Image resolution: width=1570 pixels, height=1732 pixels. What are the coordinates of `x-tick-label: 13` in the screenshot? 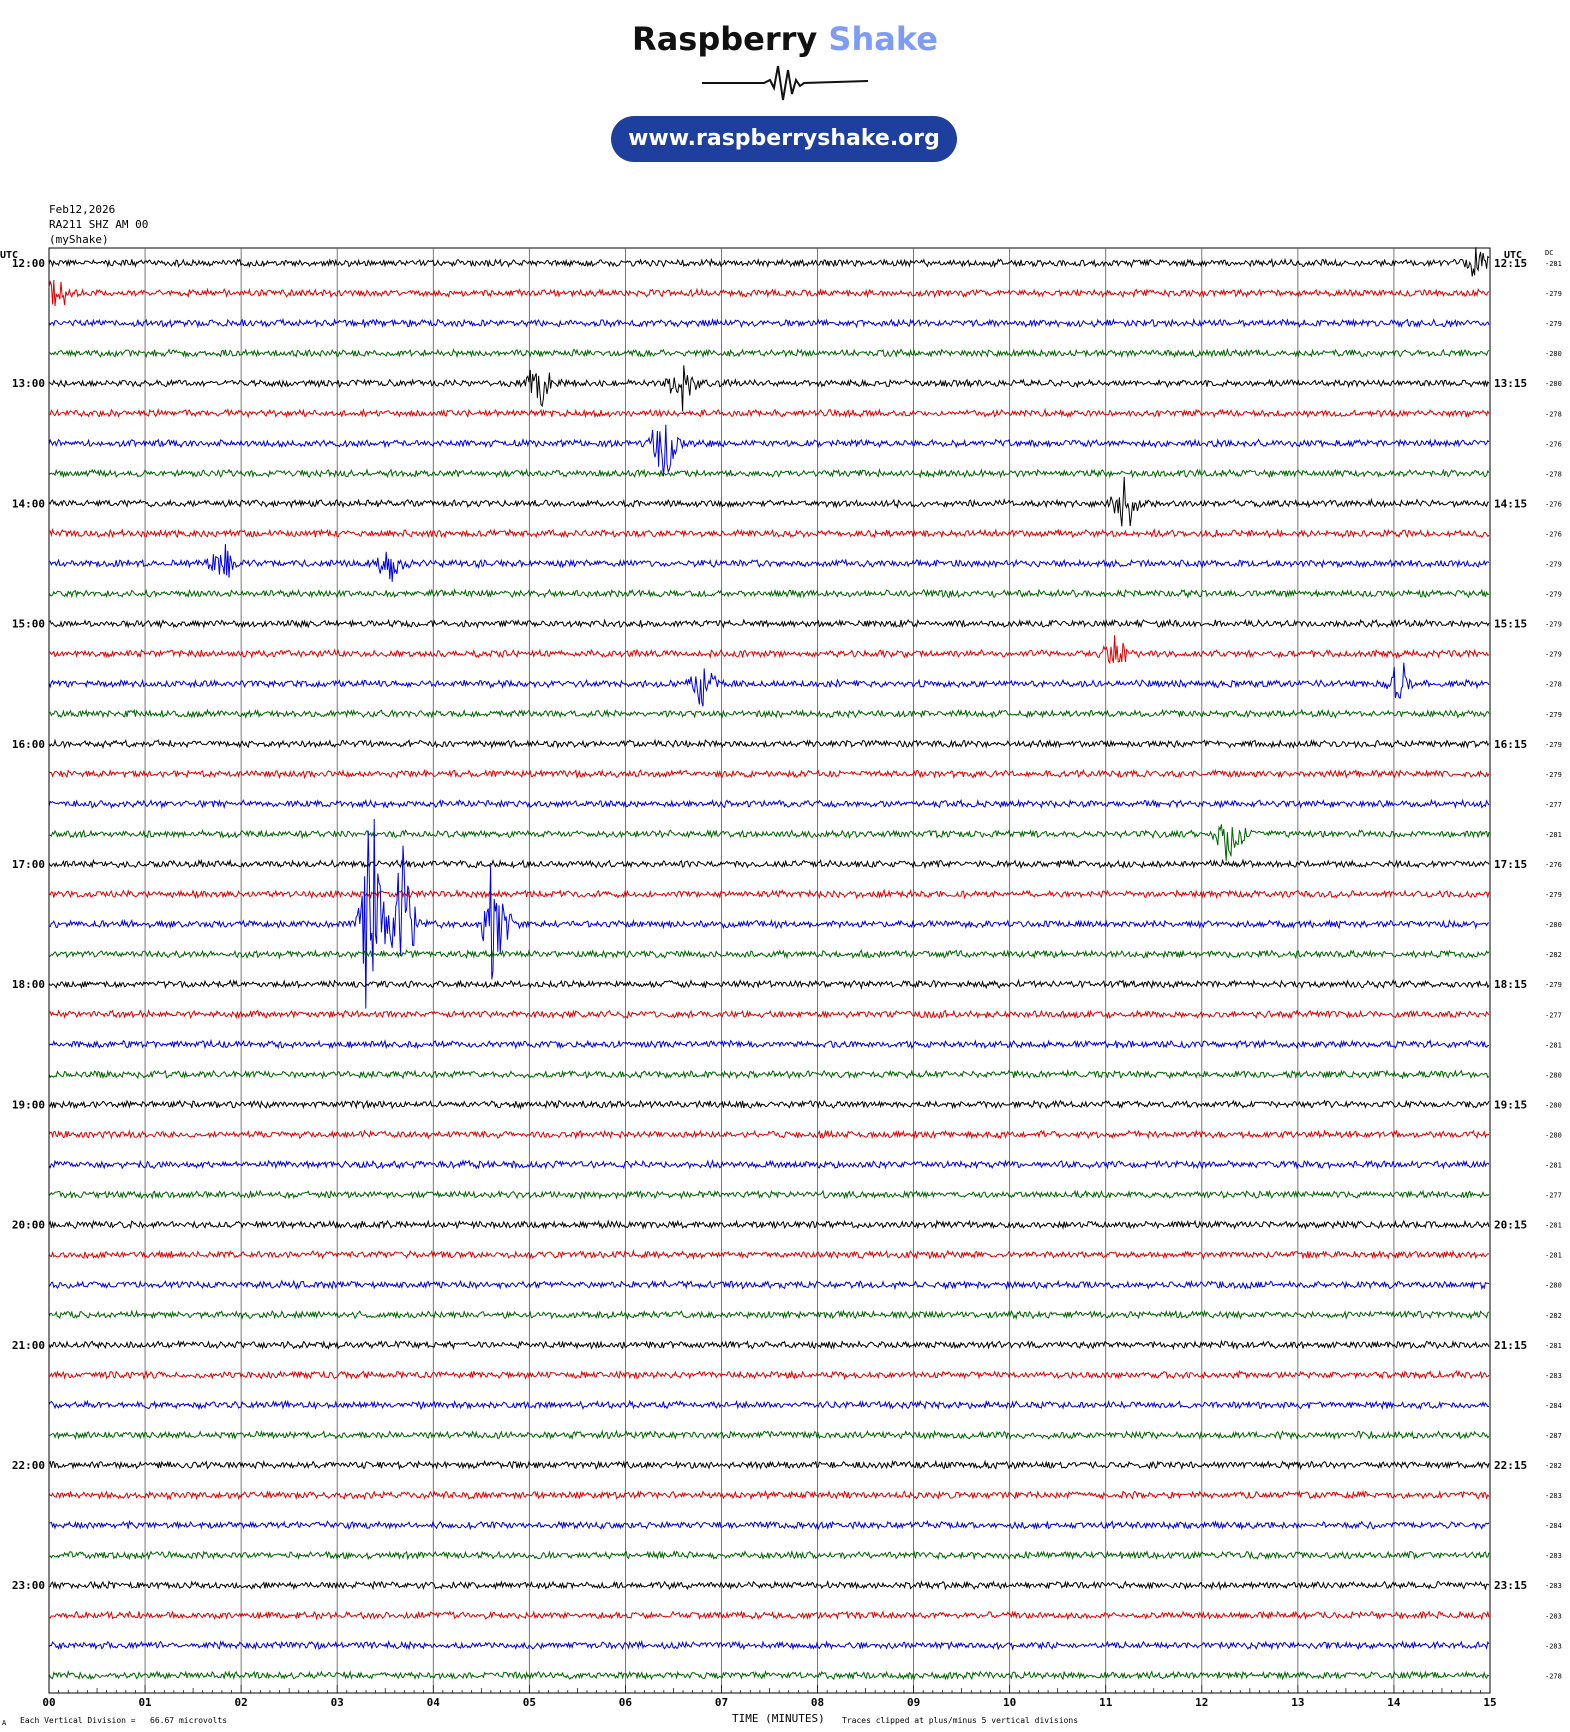 It's located at (1297, 1702).